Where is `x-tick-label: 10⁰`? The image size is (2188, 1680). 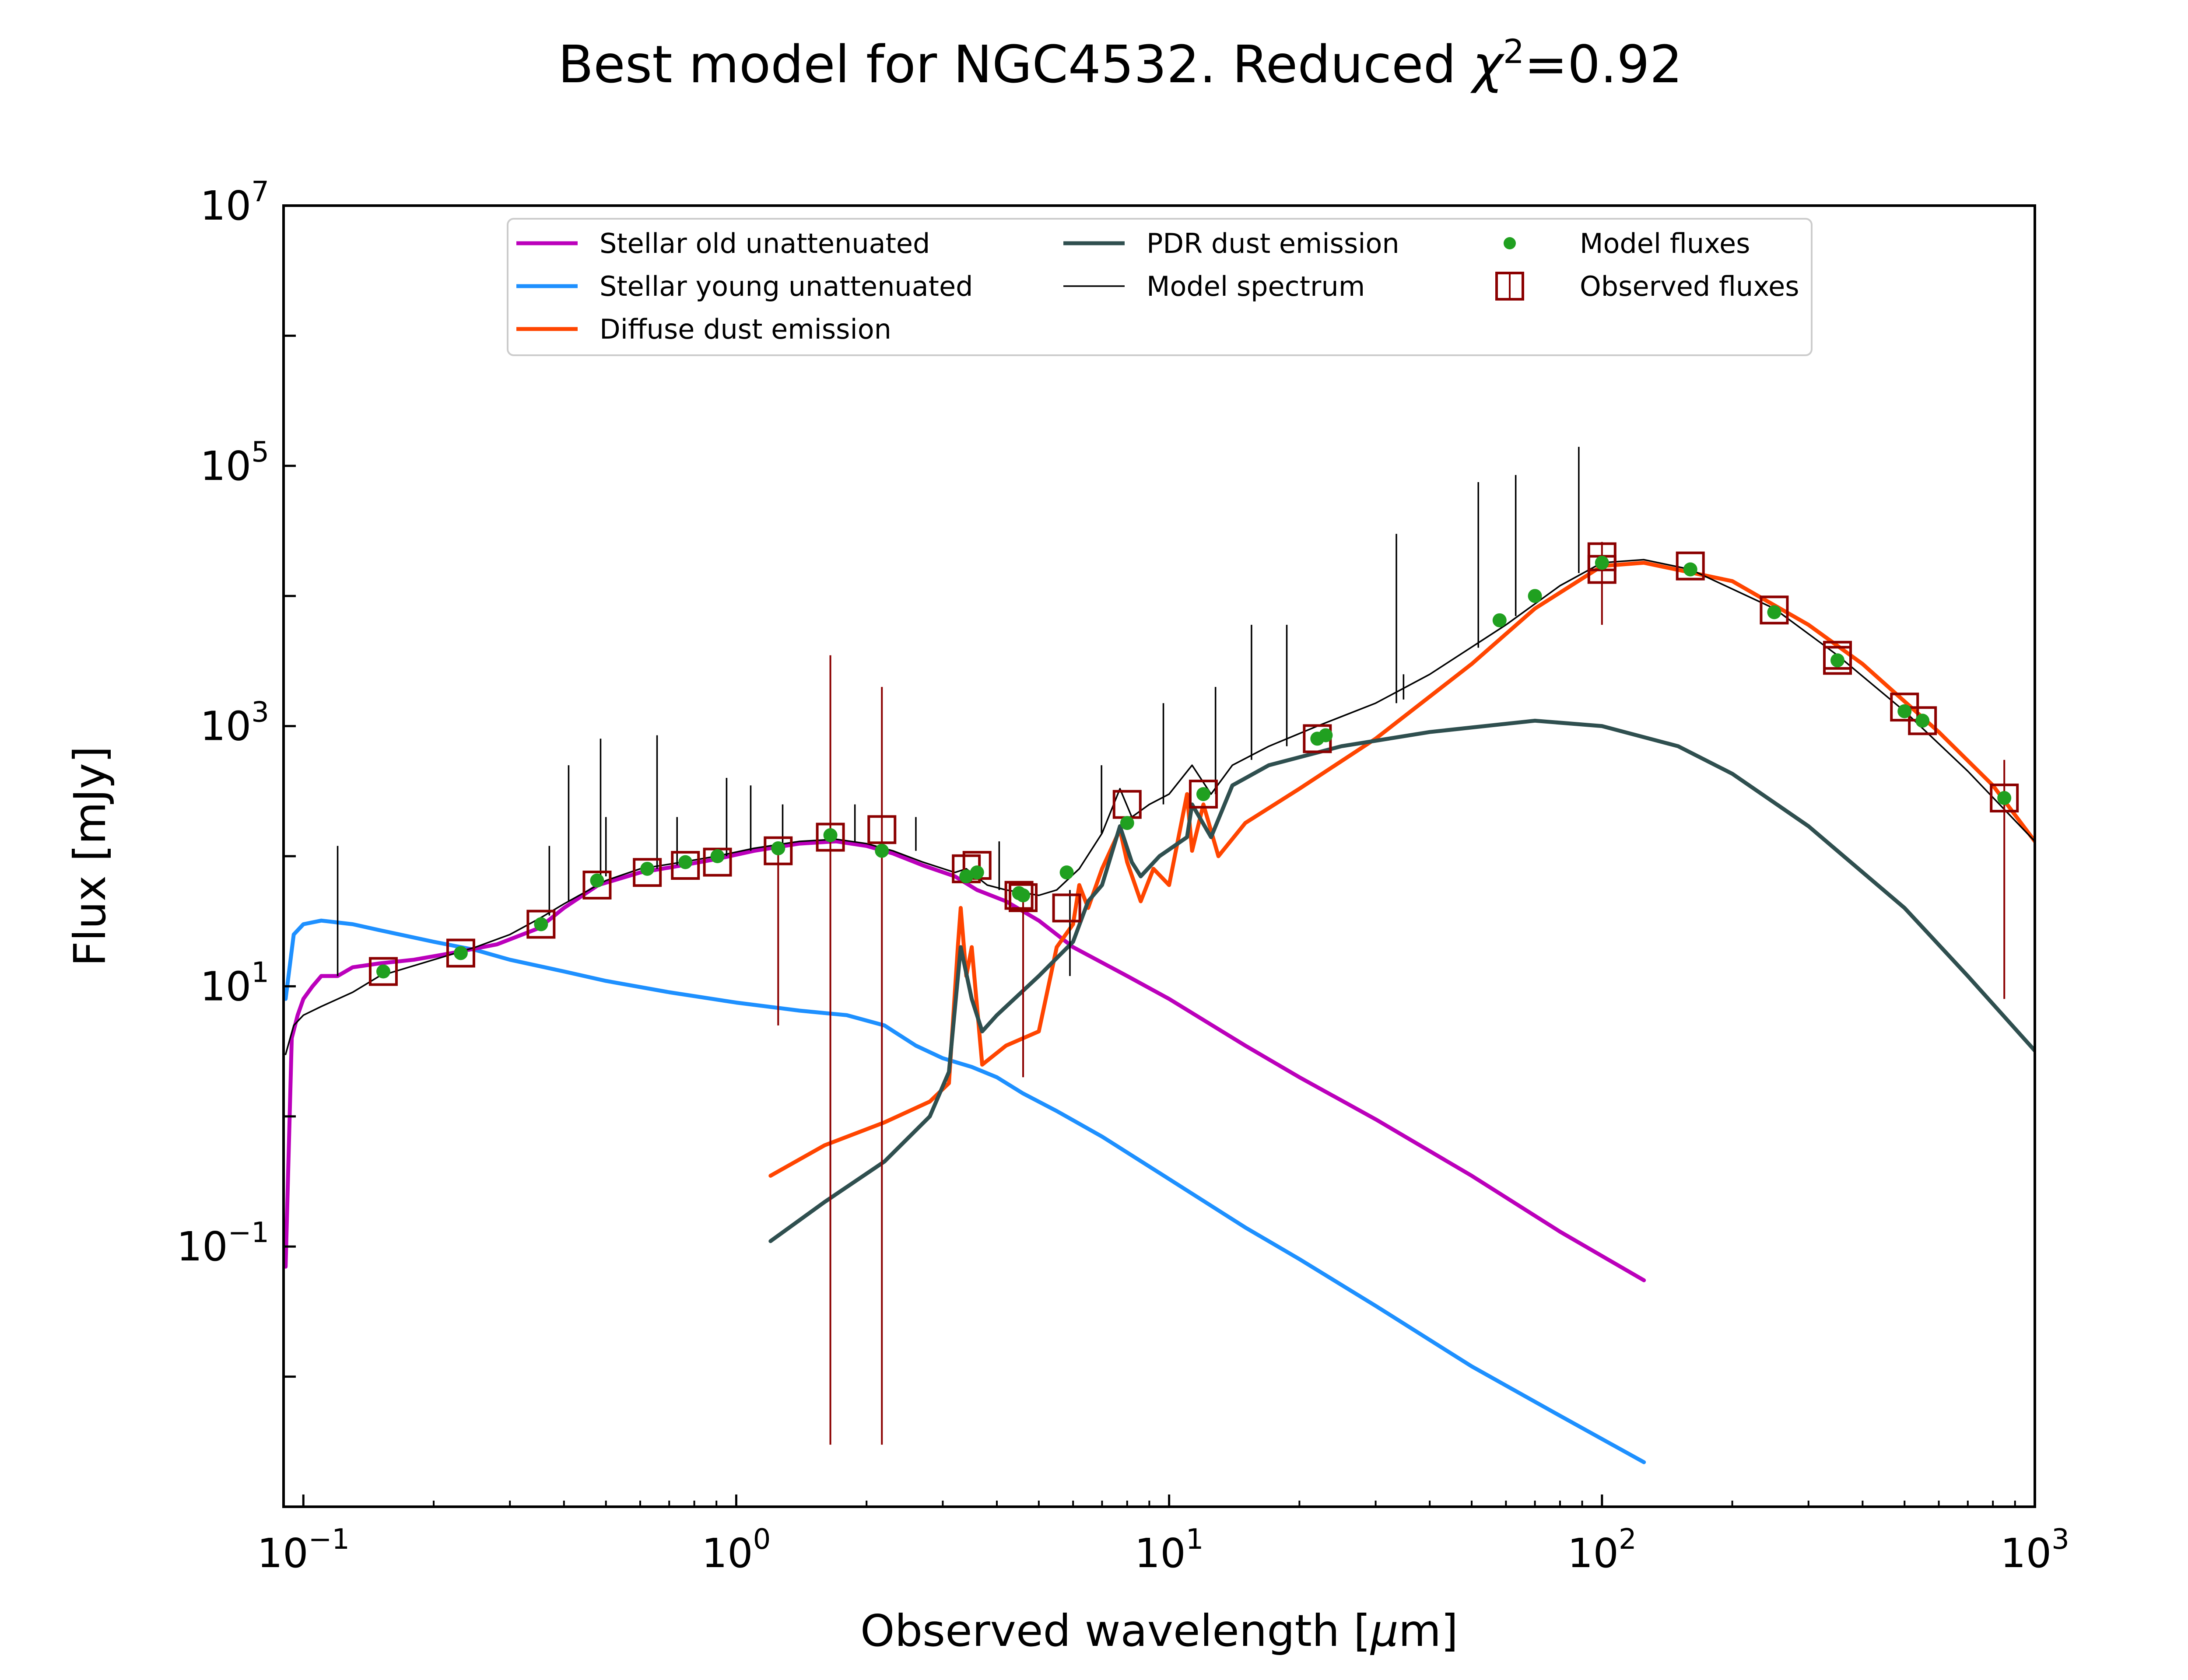 x-tick-label: 10⁰ is located at coordinates (736, 1550).